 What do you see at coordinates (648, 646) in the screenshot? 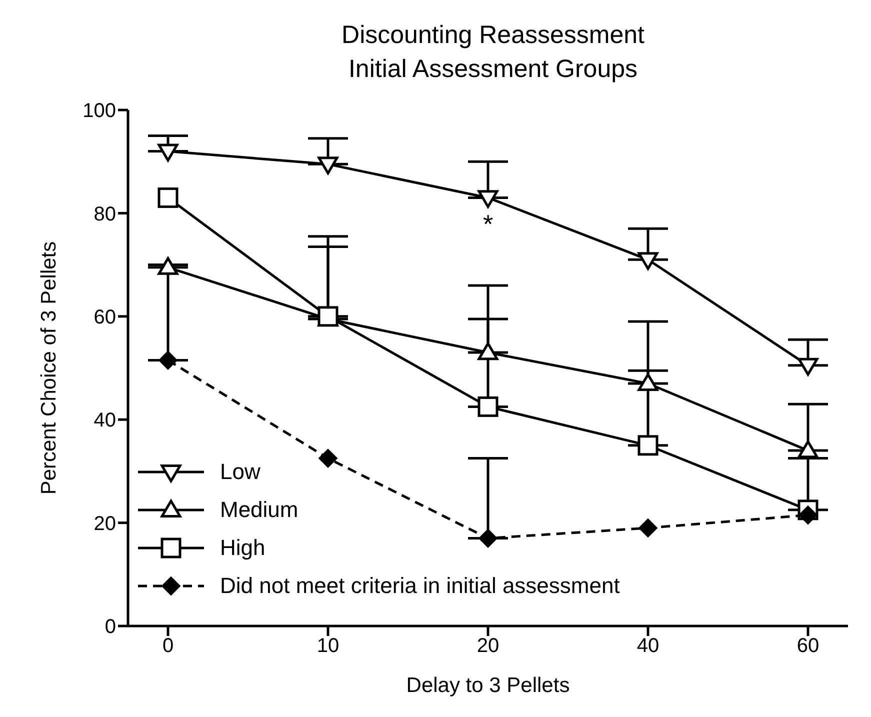
I see `x-tick-label: 40` at bounding box center [648, 646].